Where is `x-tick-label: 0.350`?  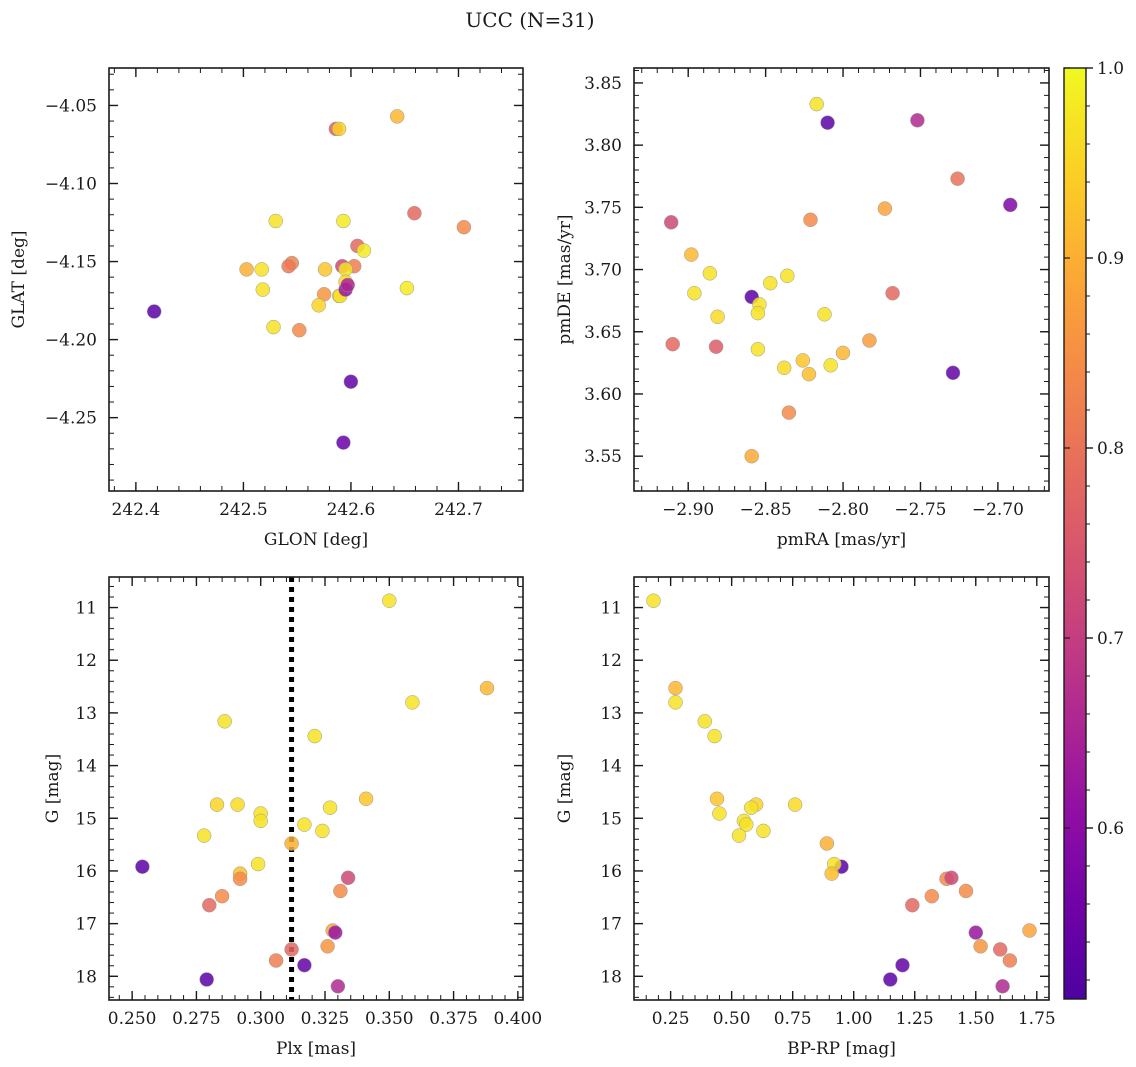
x-tick-label: 0.350 is located at coordinates (389, 1019).